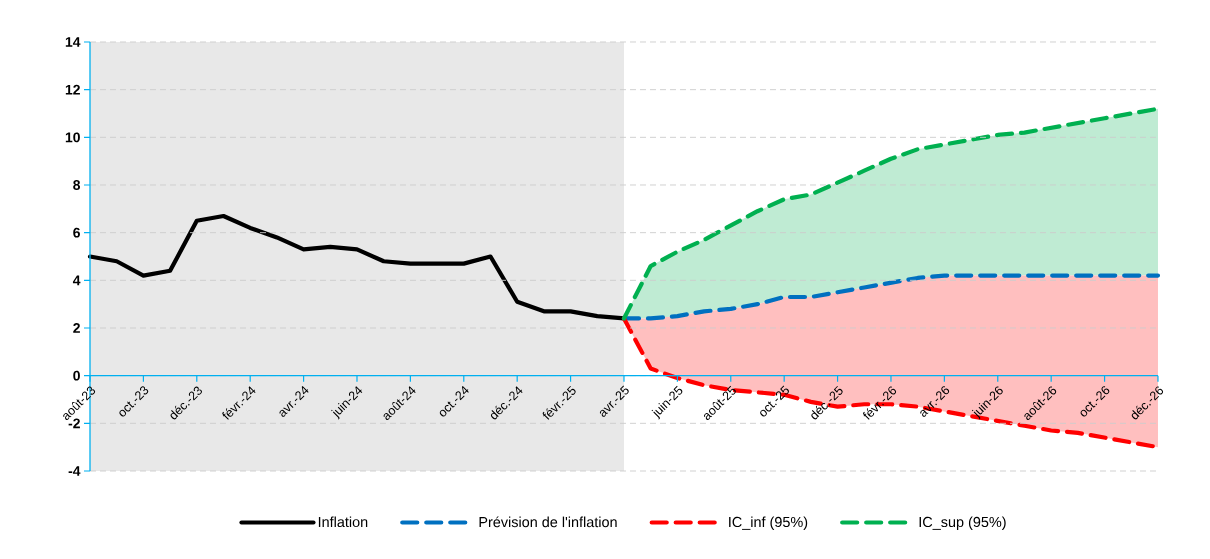 This screenshot has height=559, width=1210. What do you see at coordinates (72, 89) in the screenshot?
I see `y-tick-label: 12` at bounding box center [72, 89].